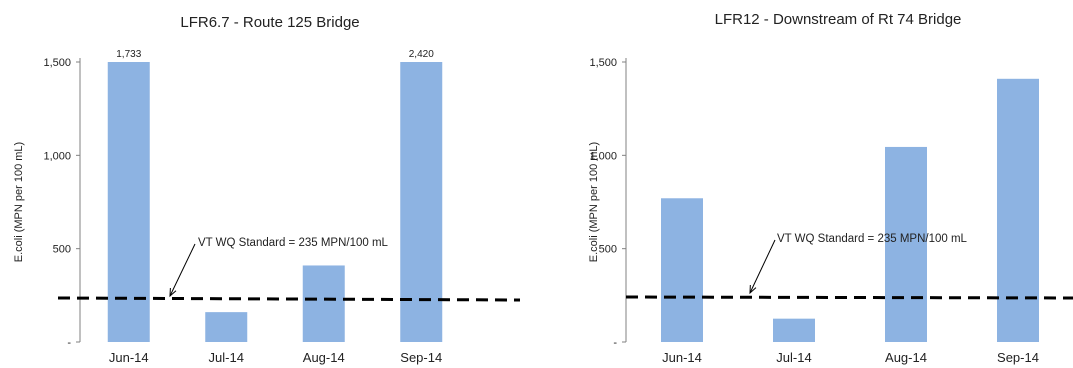 Image resolution: width=1073 pixels, height=368 pixels. I want to click on chart-title: LFR12 - Downstream of Rt 74 Bridge, so click(838, 19).